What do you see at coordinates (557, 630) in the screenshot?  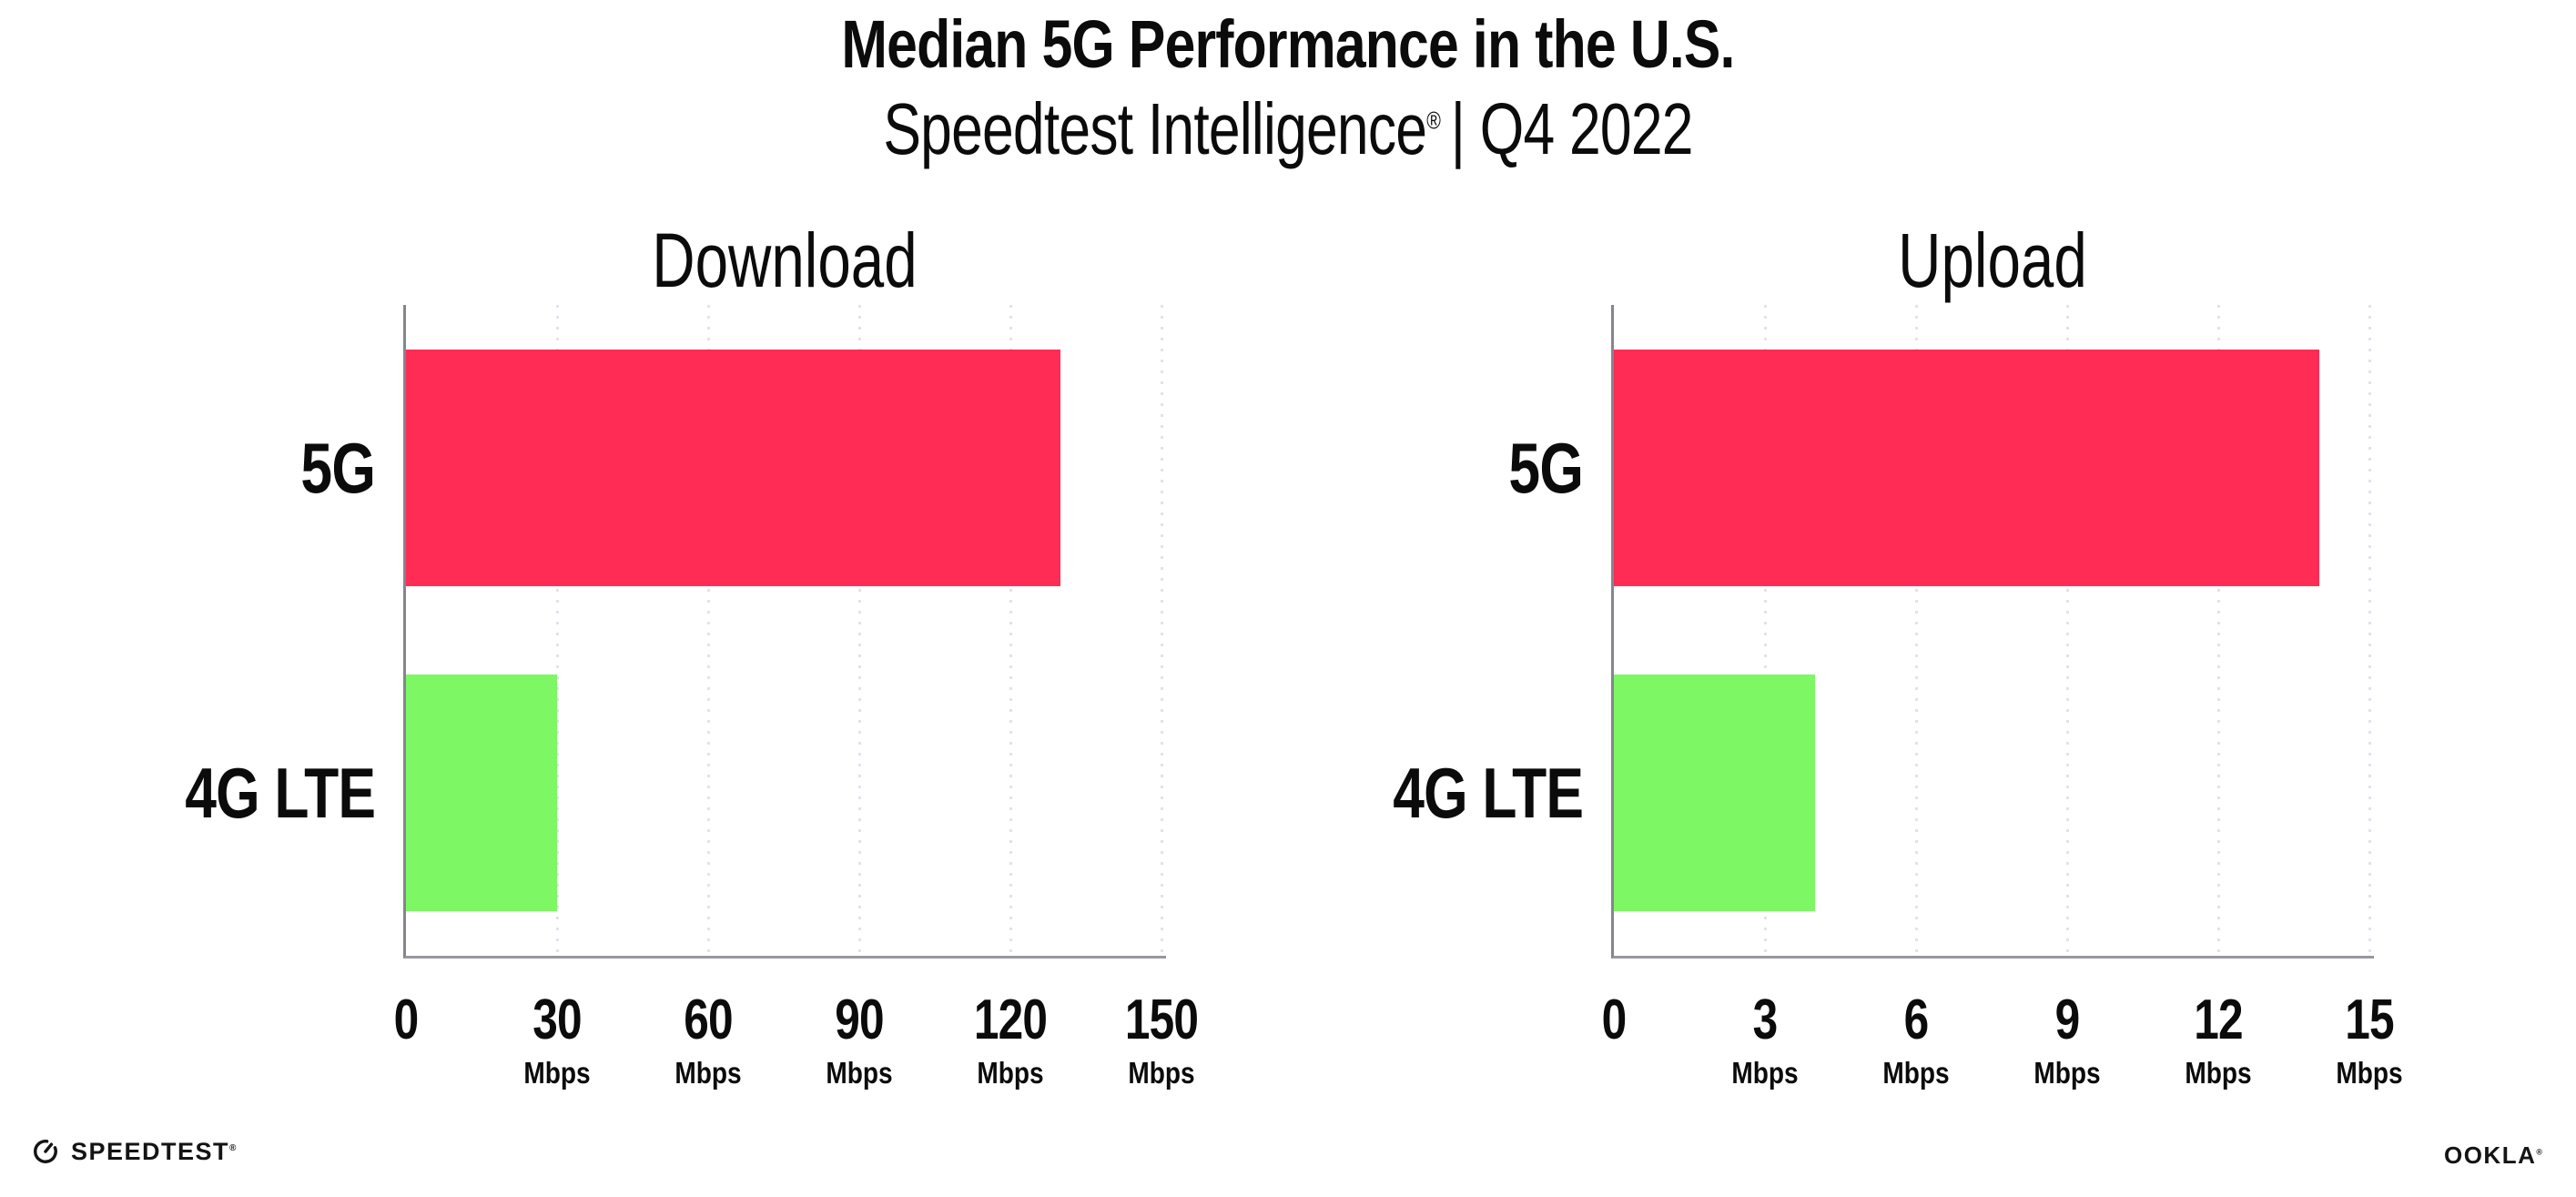 I see `gridline-30-mbps` at bounding box center [557, 630].